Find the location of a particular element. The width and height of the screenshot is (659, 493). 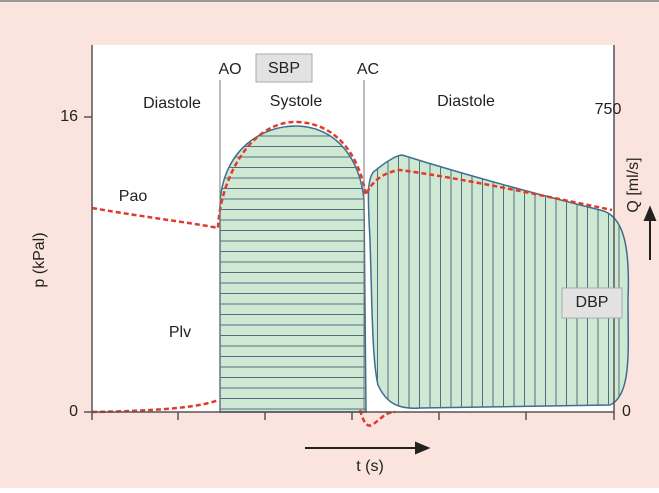

sbp-label: SBP is located at coordinates (284, 68).